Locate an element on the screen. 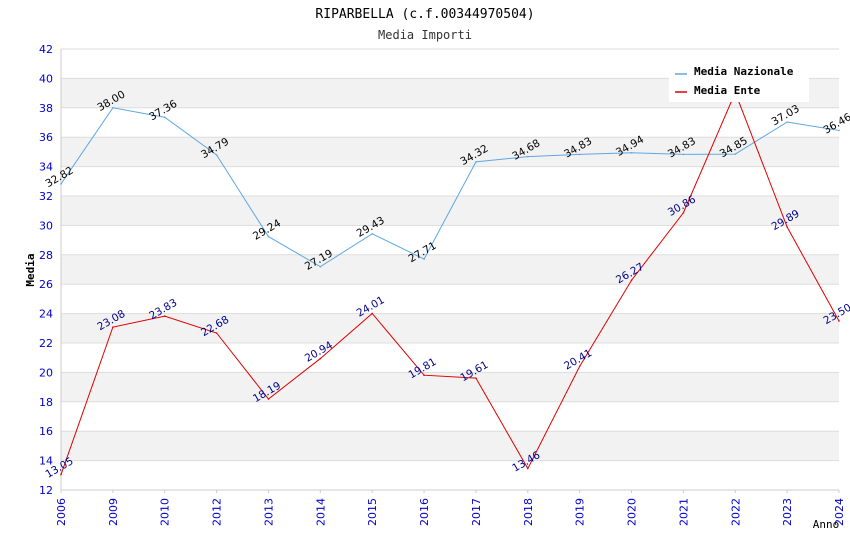  x-tick-label: 2012 is located at coordinates (217, 512).